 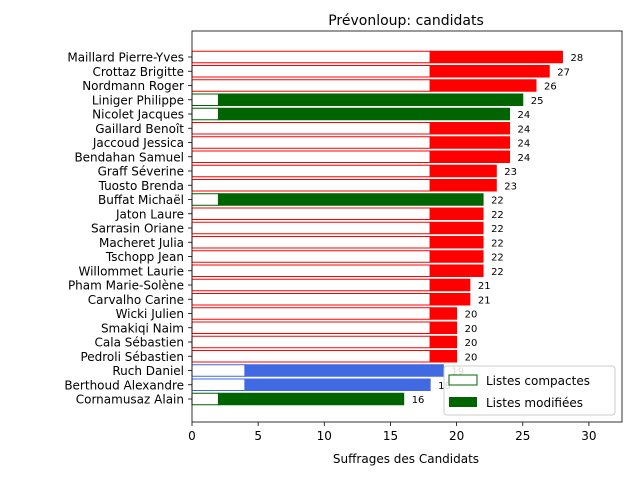 What do you see at coordinates (192, 436) in the screenshot?
I see `x-tick-label: 0` at bounding box center [192, 436].